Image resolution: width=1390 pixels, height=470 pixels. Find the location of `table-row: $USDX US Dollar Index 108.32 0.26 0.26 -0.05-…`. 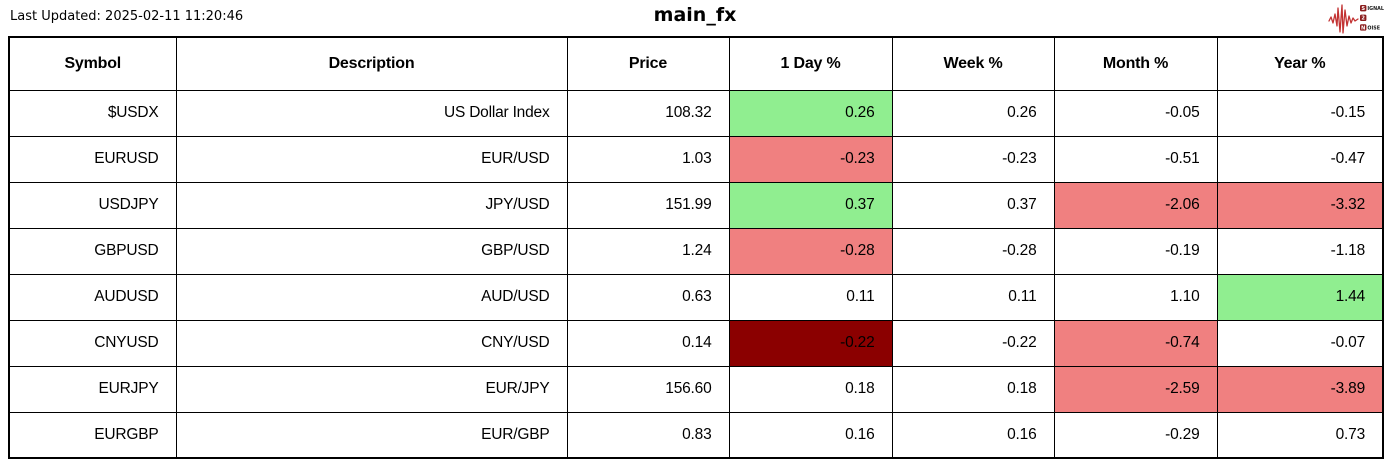

table-row: $USDX US Dollar Index 108.32 0.26 0.26 -0.05-… is located at coordinates (696, 113).